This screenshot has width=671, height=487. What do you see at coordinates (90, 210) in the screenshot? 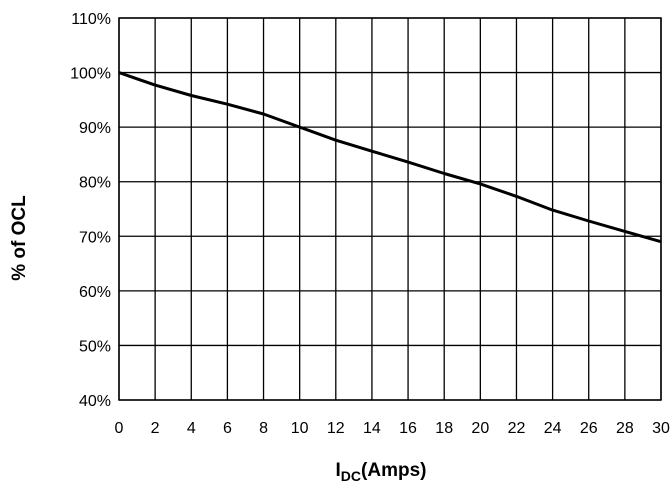
I see `y-tick-labels: 40% 50% 60% 70% 80% 90% 100% 110%` at bounding box center [90, 210].